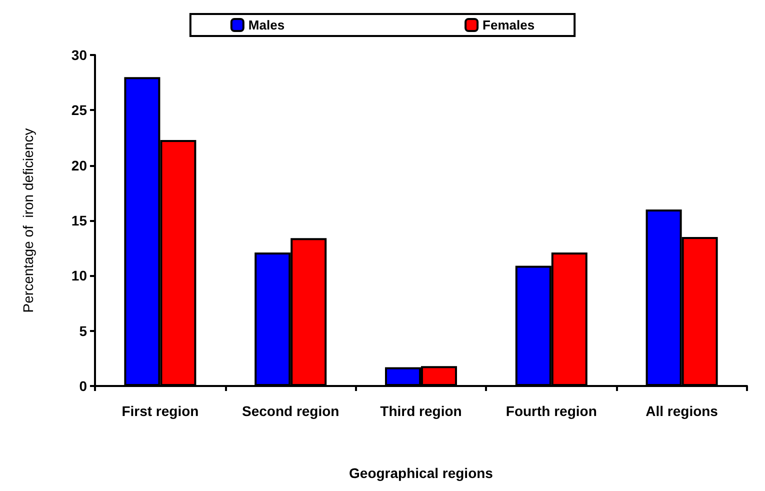  Describe the element at coordinates (266, 25) in the screenshot. I see `legend-label: Males` at that location.